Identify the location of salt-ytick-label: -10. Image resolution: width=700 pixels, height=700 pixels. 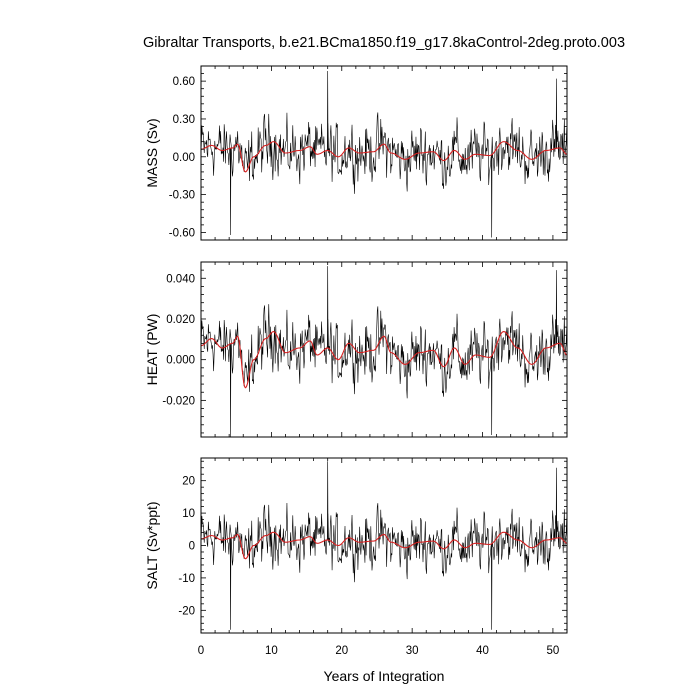
(186, 579).